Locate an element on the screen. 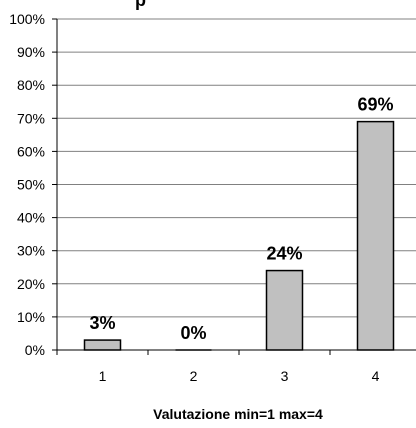 The image size is (416, 428). x-axis-title: Valutazione min=1 max=4 is located at coordinates (238, 414).